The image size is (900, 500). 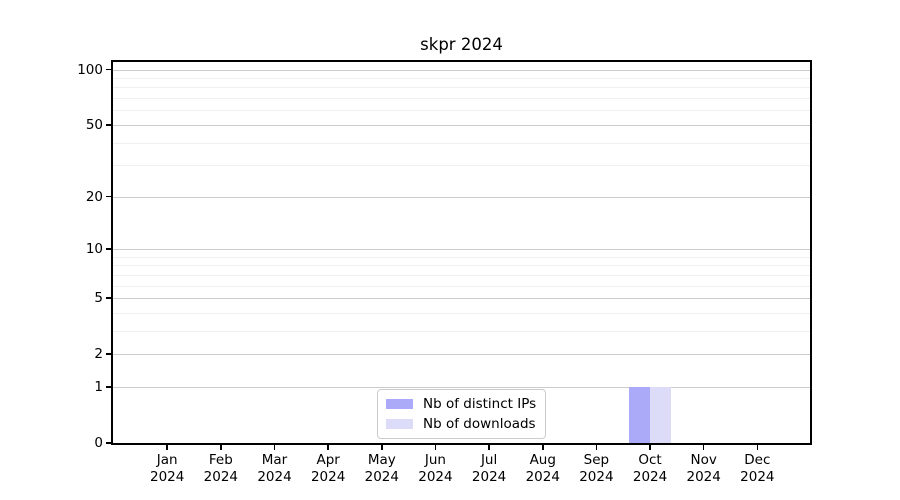 I want to click on spine-right, so click(x=811, y=252).